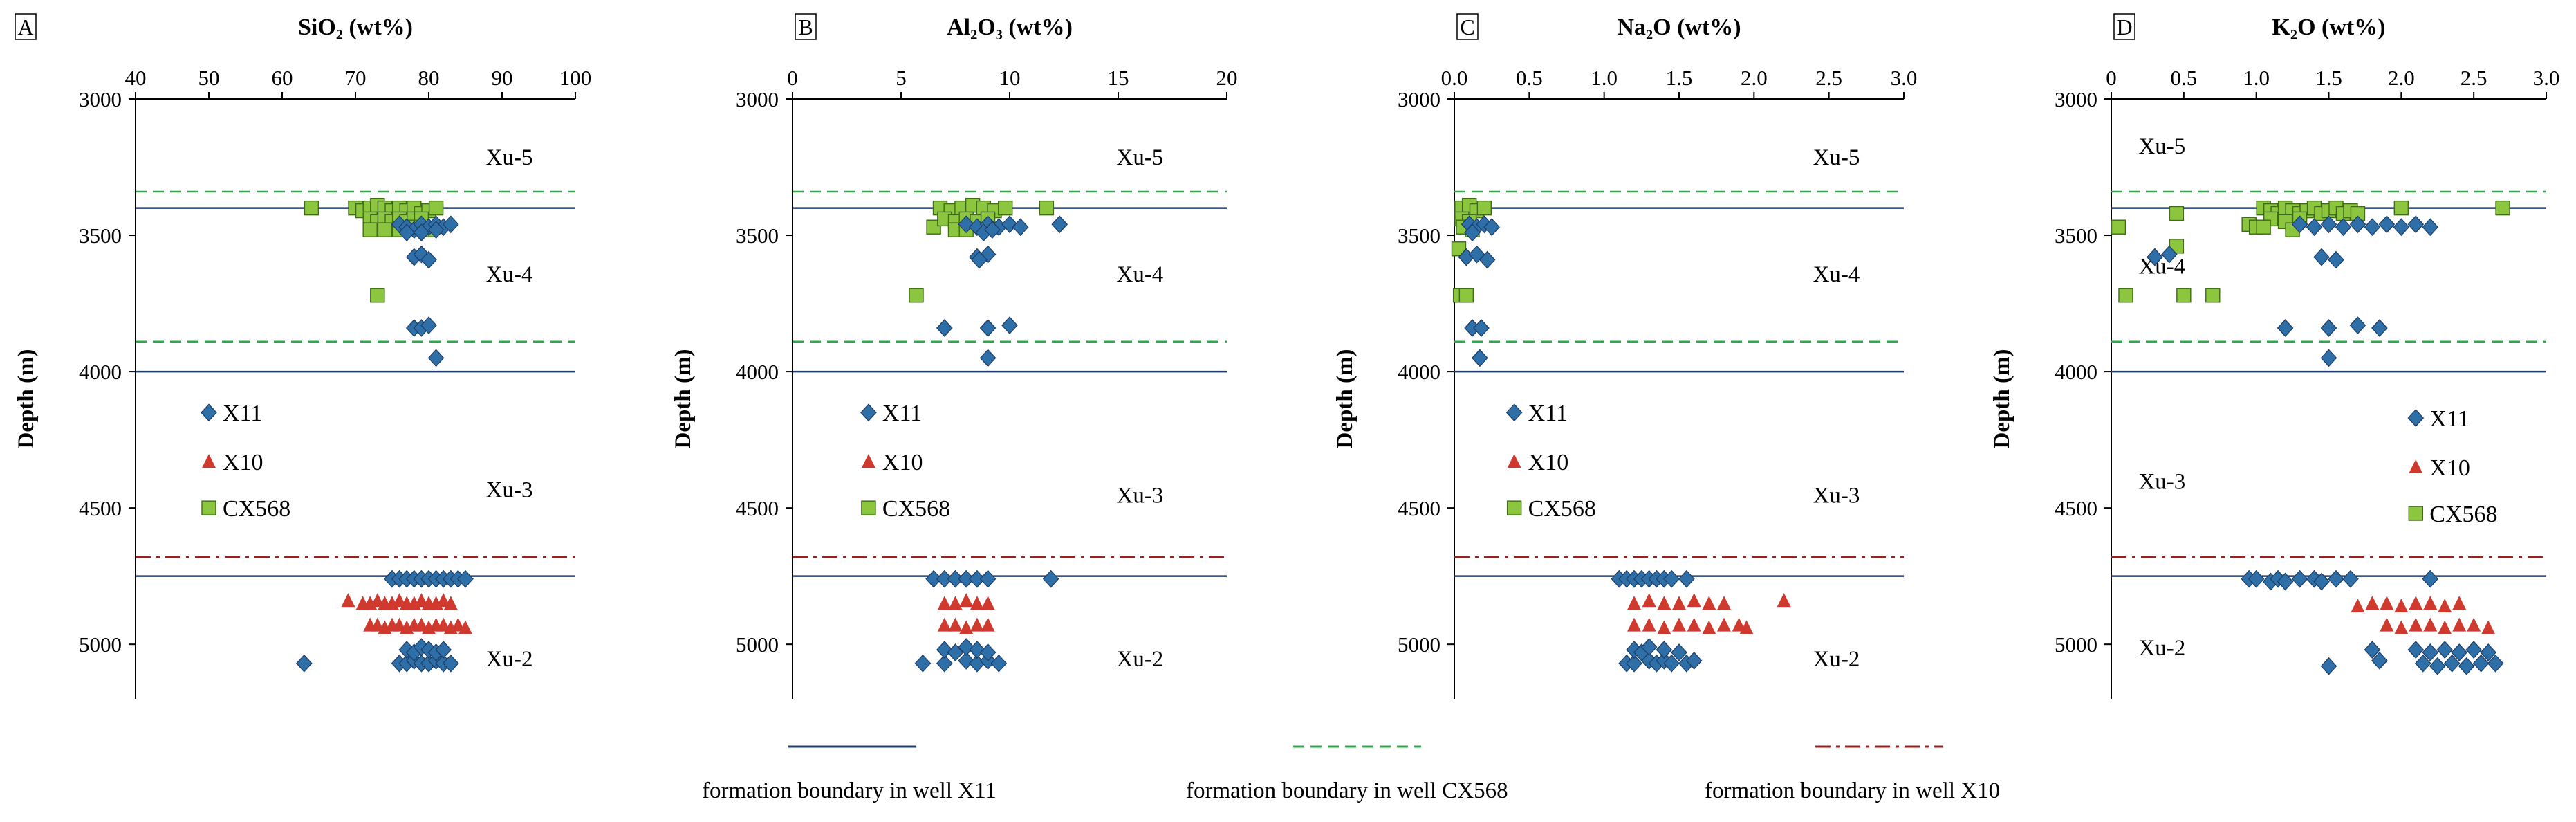  What do you see at coordinates (1139, 157) in the screenshot?
I see `formation-label: Xu-5` at bounding box center [1139, 157].